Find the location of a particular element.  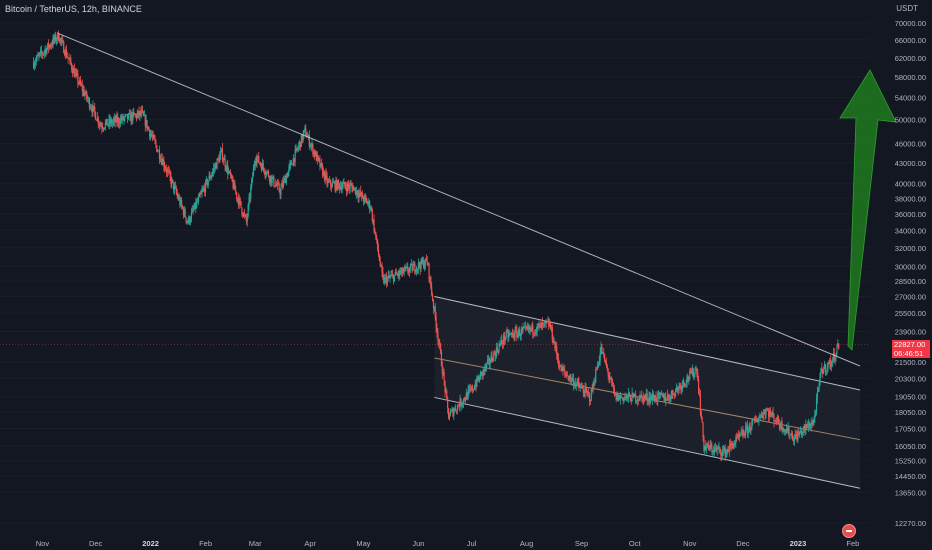

price-tick-label: 50000.00 is located at coordinates (910, 120).